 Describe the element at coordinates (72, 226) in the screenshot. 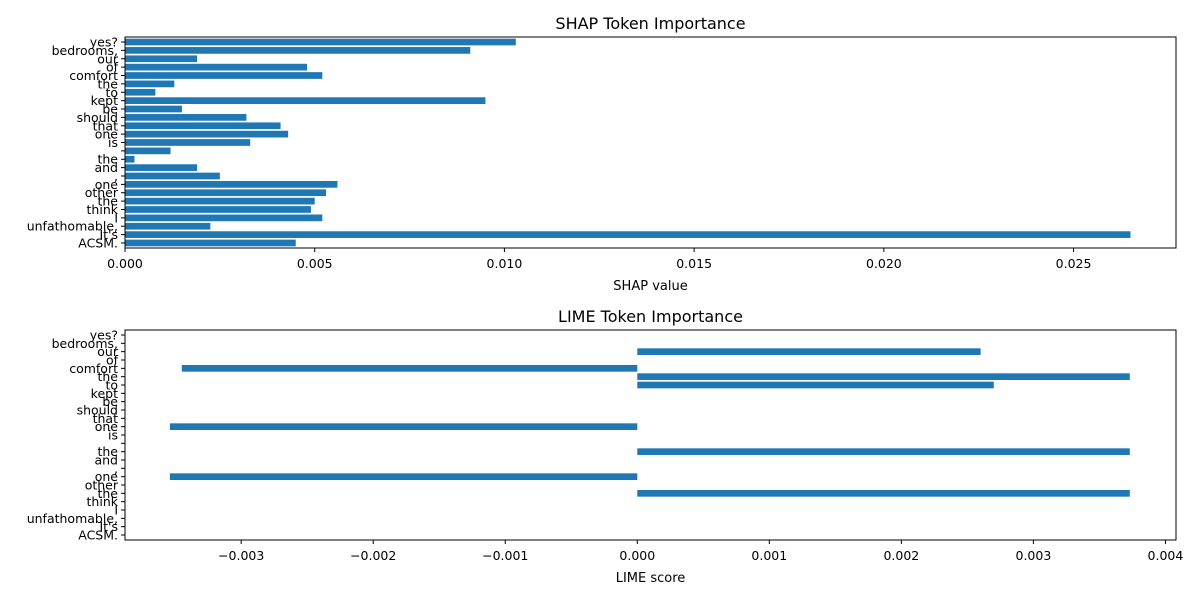

I see `shap-ytick-label: unfathomable,` at that location.